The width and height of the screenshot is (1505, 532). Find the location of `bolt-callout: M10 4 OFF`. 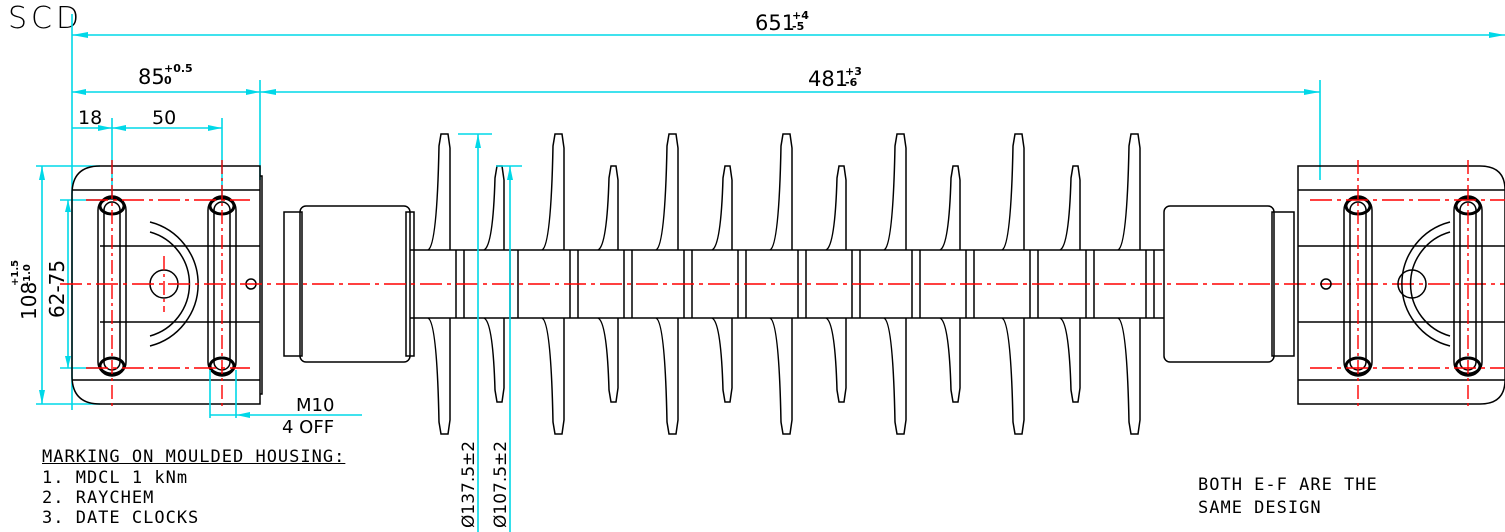

bolt-callout: M10 4 OFF is located at coordinates (285, 404).